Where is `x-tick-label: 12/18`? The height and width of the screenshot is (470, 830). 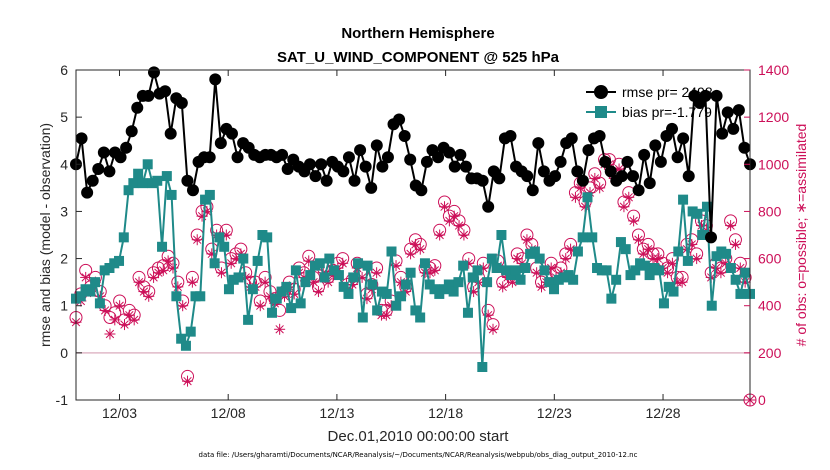 x-tick-label: 12/18 is located at coordinates (445, 413).